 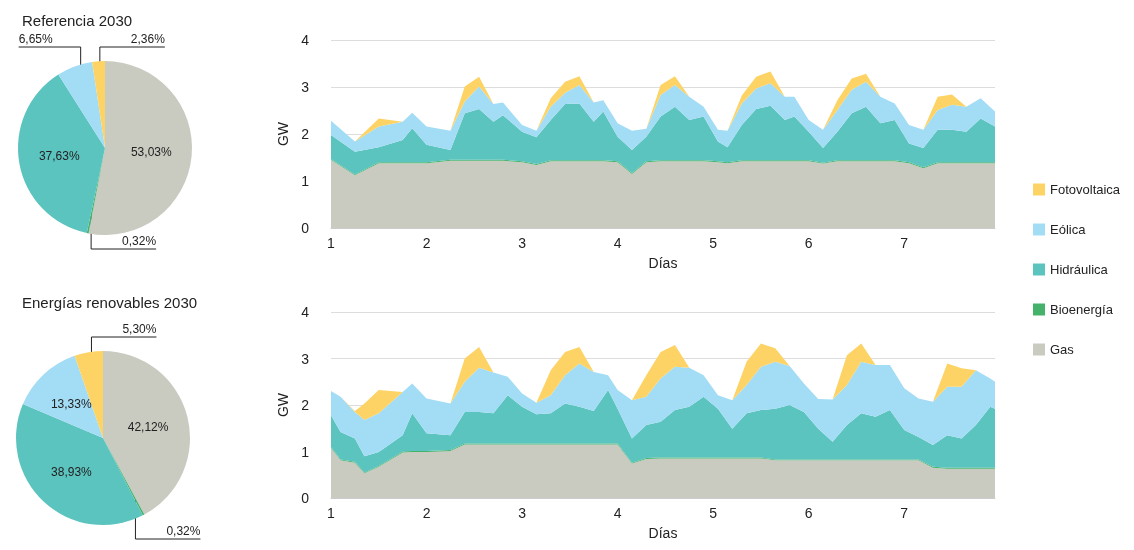 I want to click on data-label: 13,33%, so click(x=71, y=404).